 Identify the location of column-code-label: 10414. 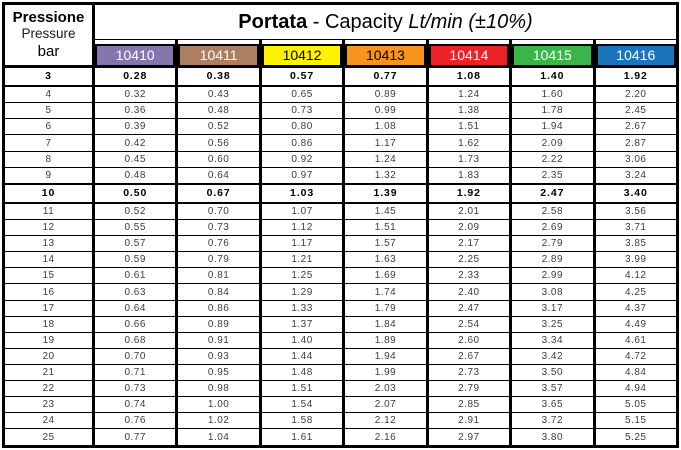
(469, 54).